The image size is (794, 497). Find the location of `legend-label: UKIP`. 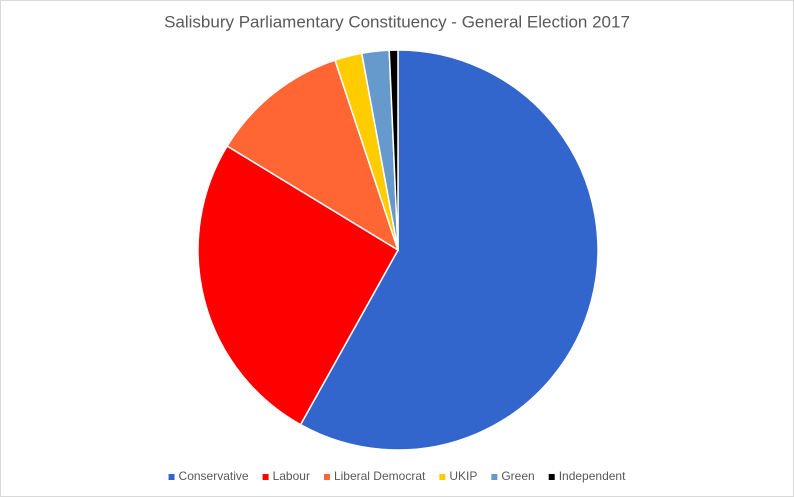

legend-label: UKIP is located at coordinates (463, 476).